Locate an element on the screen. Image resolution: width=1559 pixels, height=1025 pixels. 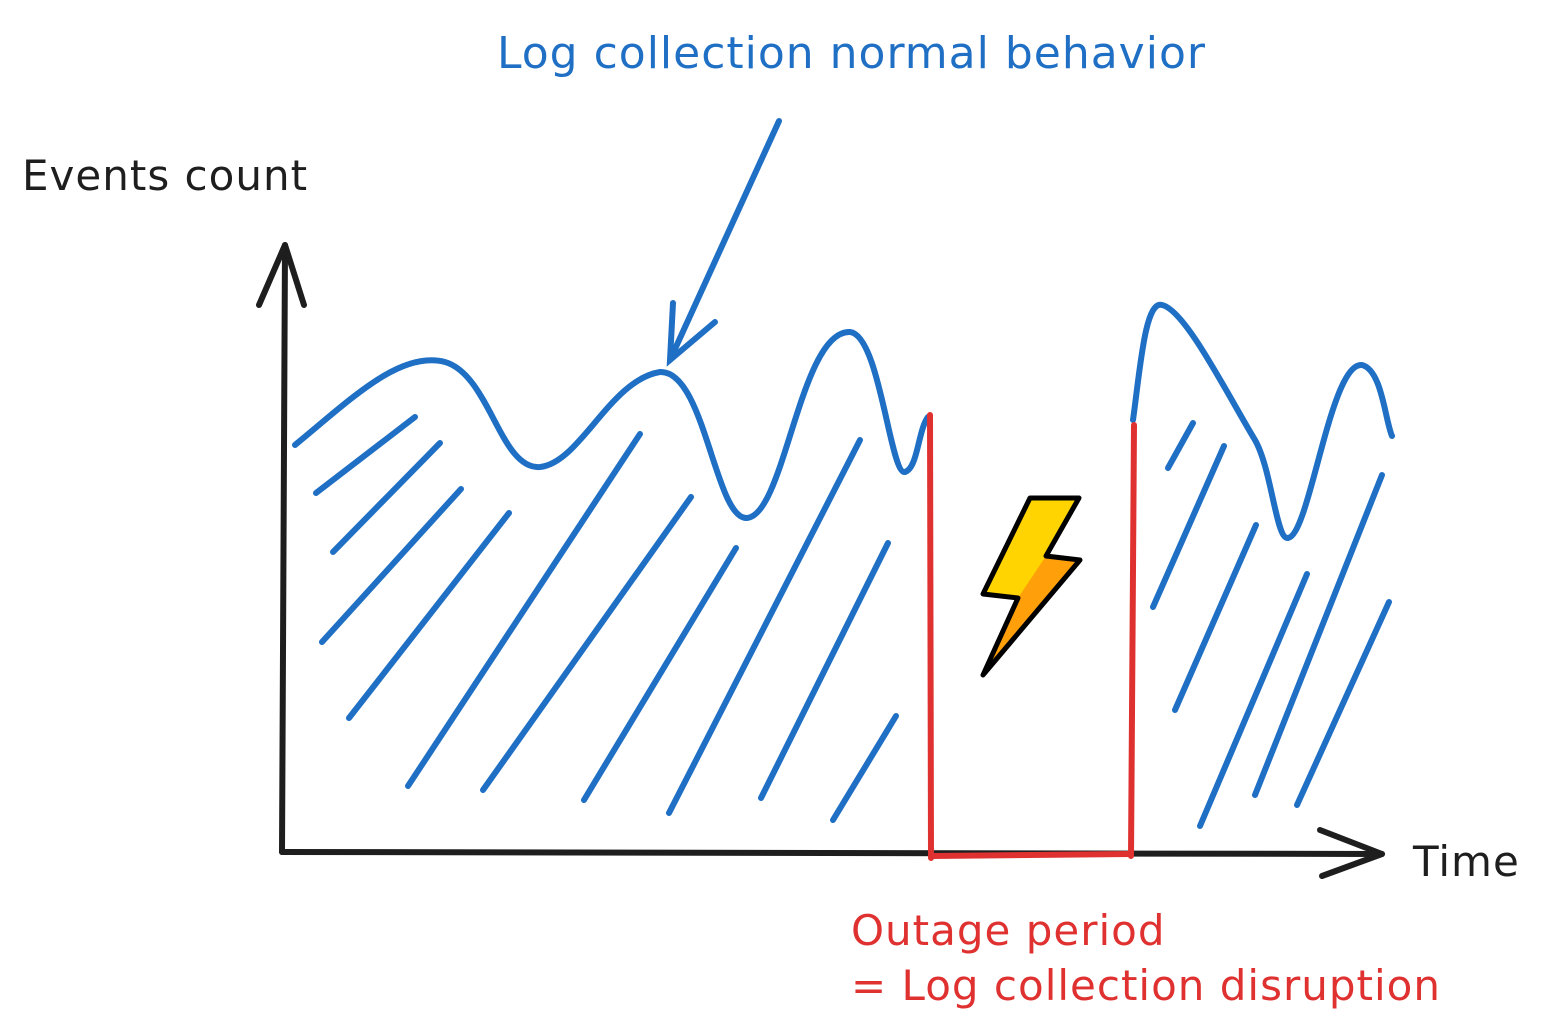
y-axis-label: Events count is located at coordinates (165, 175).